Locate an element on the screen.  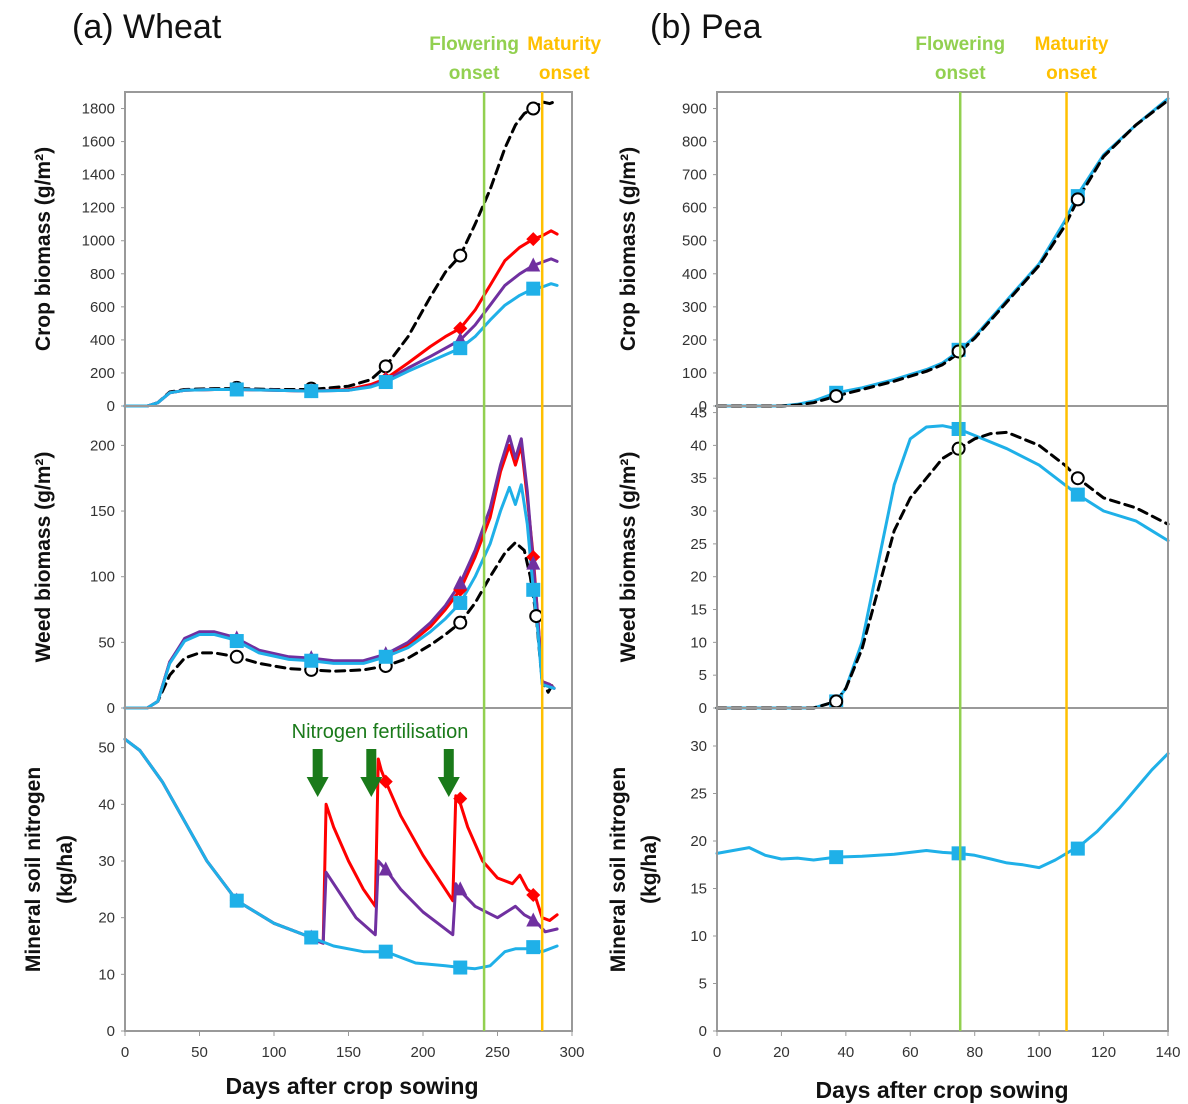
y-tick-label: 150 is located at coordinates (102, 511).